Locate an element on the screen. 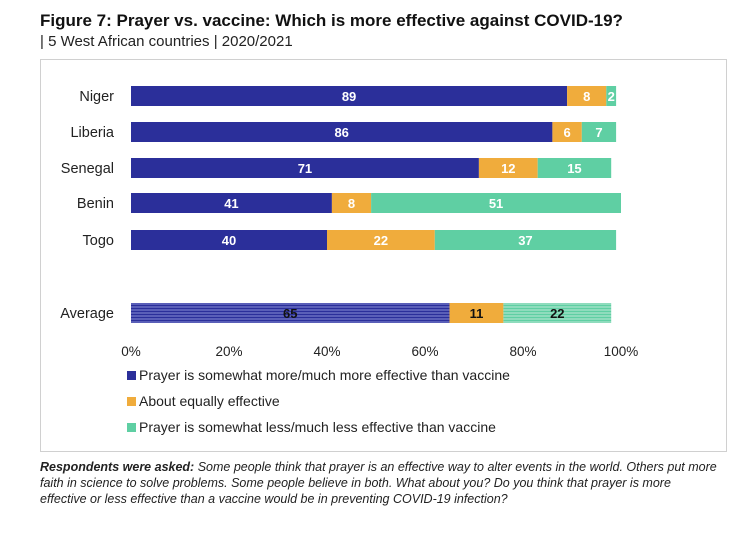  category-label-benin: Benin is located at coordinates (95, 204).